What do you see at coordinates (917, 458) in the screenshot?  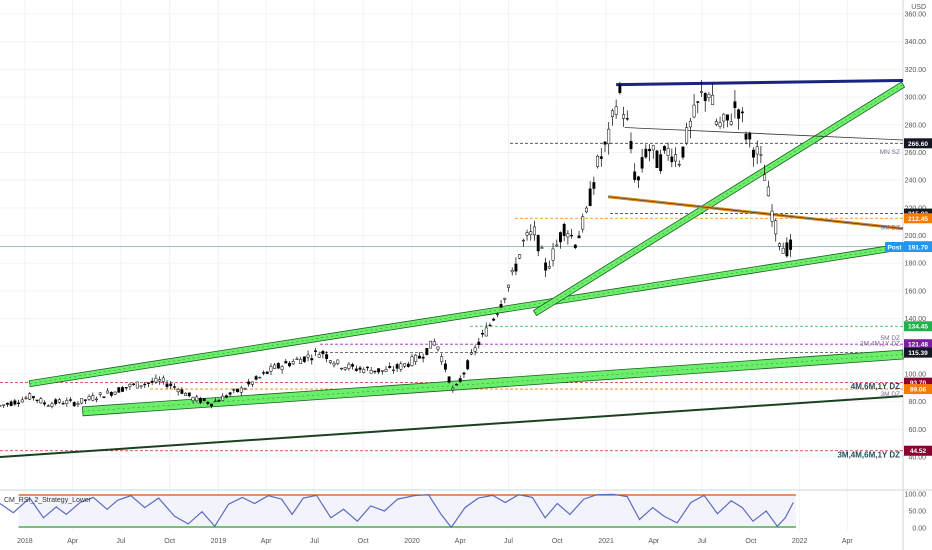 I see `y-tick-label: 40.00` at bounding box center [917, 458].